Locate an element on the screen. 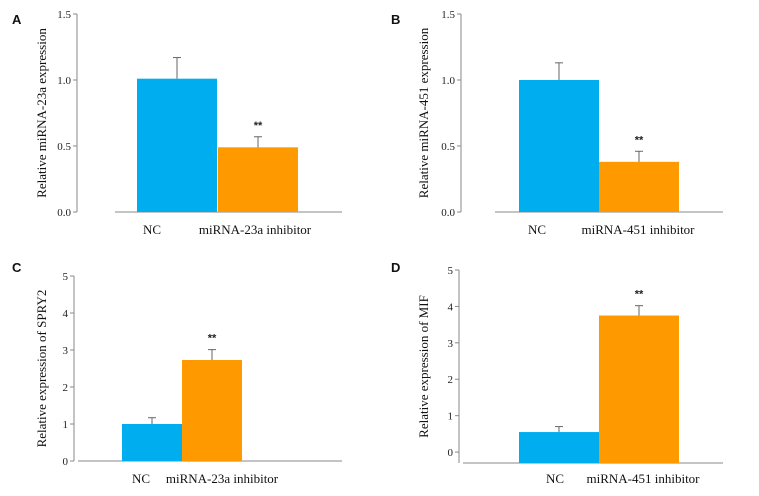 The image size is (759, 496). panel-letter: A is located at coordinates (17, 19).